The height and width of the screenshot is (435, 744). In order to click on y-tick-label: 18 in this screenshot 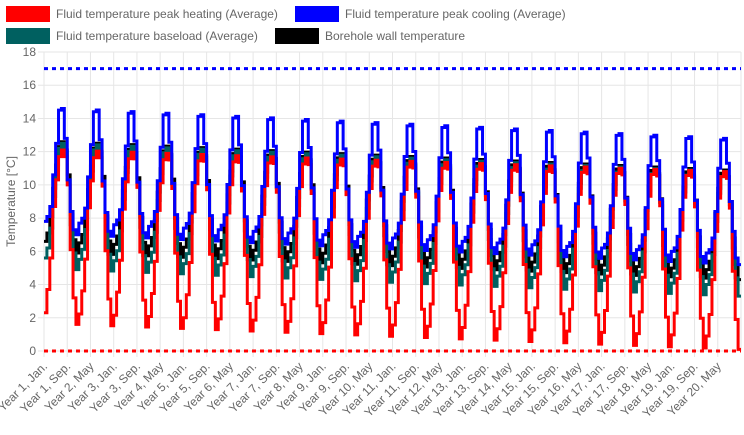, I will do `click(30, 52)`.